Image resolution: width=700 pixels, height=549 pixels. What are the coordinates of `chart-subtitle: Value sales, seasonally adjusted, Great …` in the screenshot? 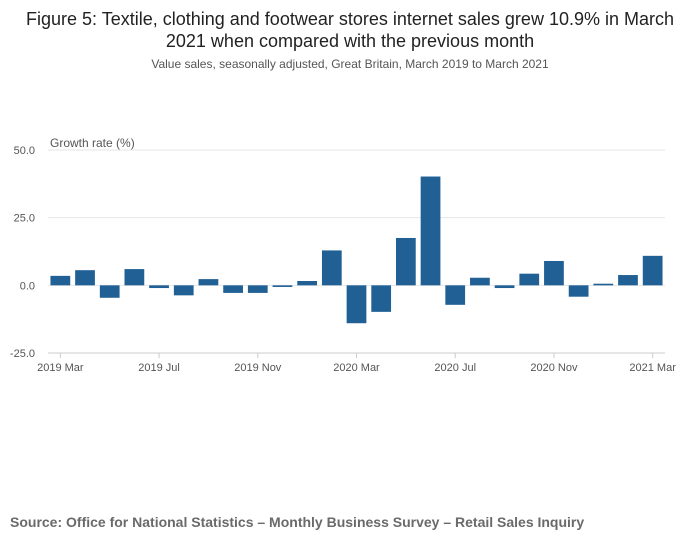 It's located at (350, 64).